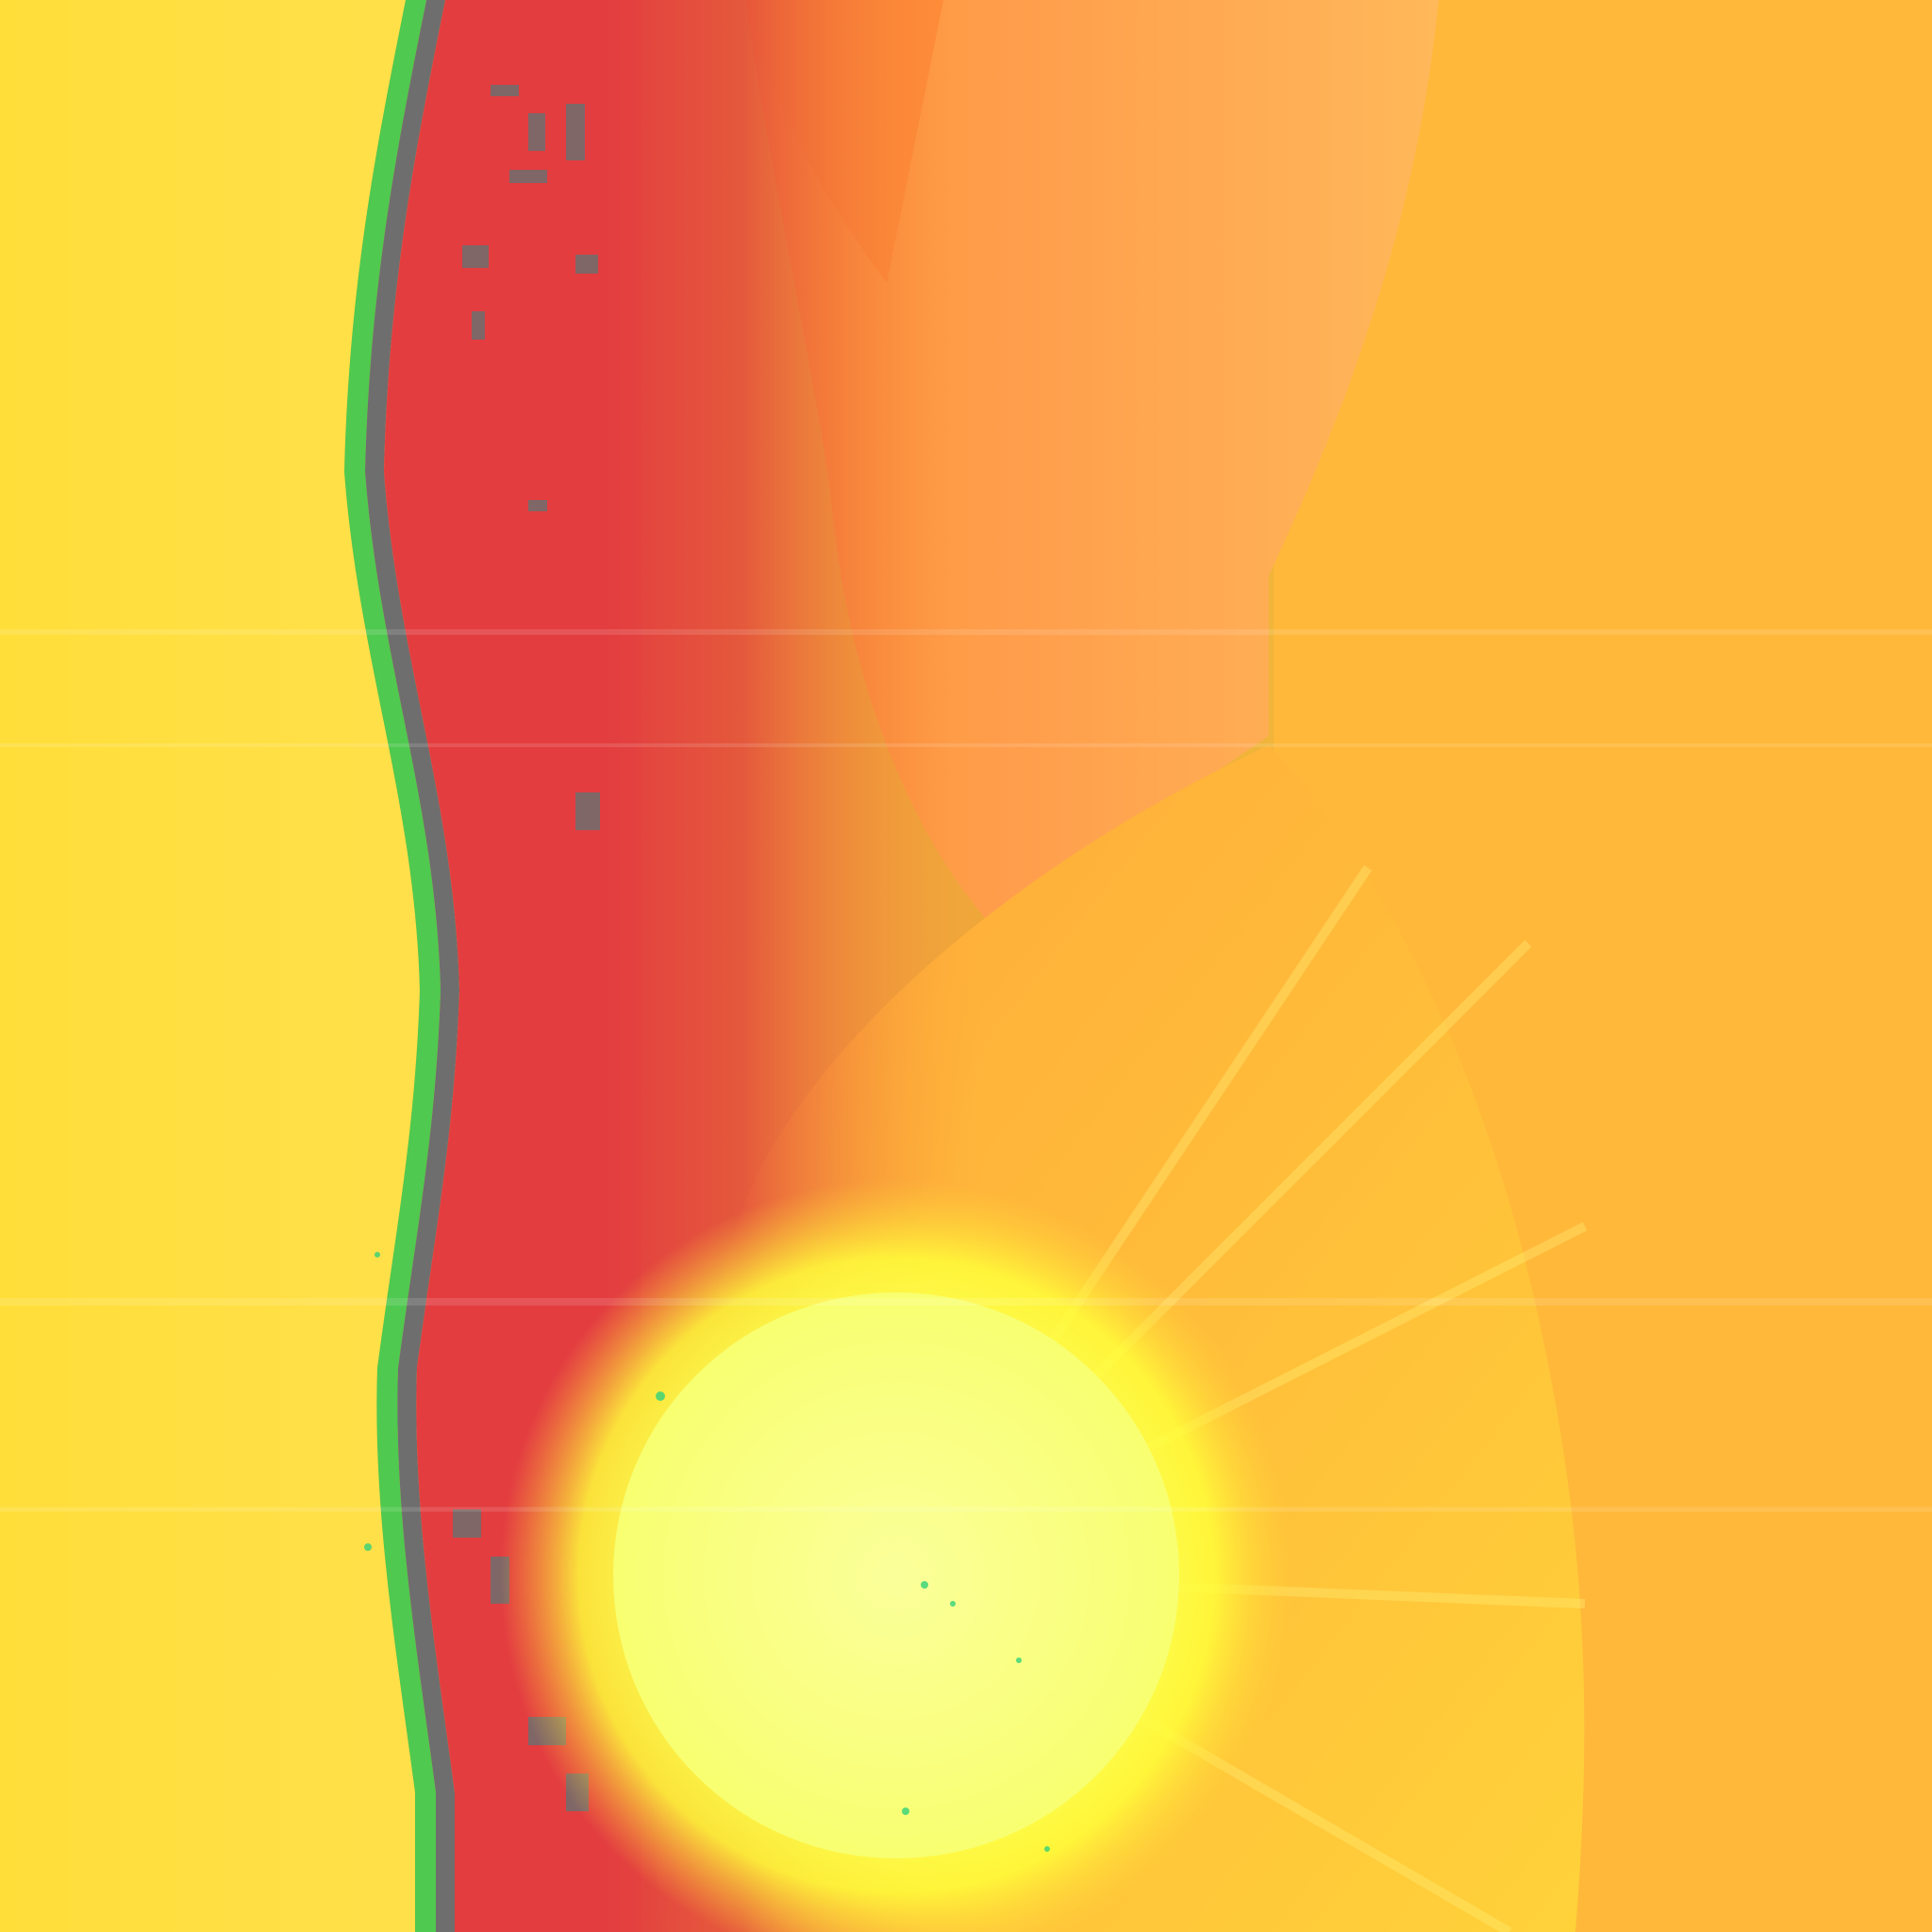 The image size is (1932, 1932). What do you see at coordinates (896, 1575) in the screenshot?
I see `sun-core` at bounding box center [896, 1575].